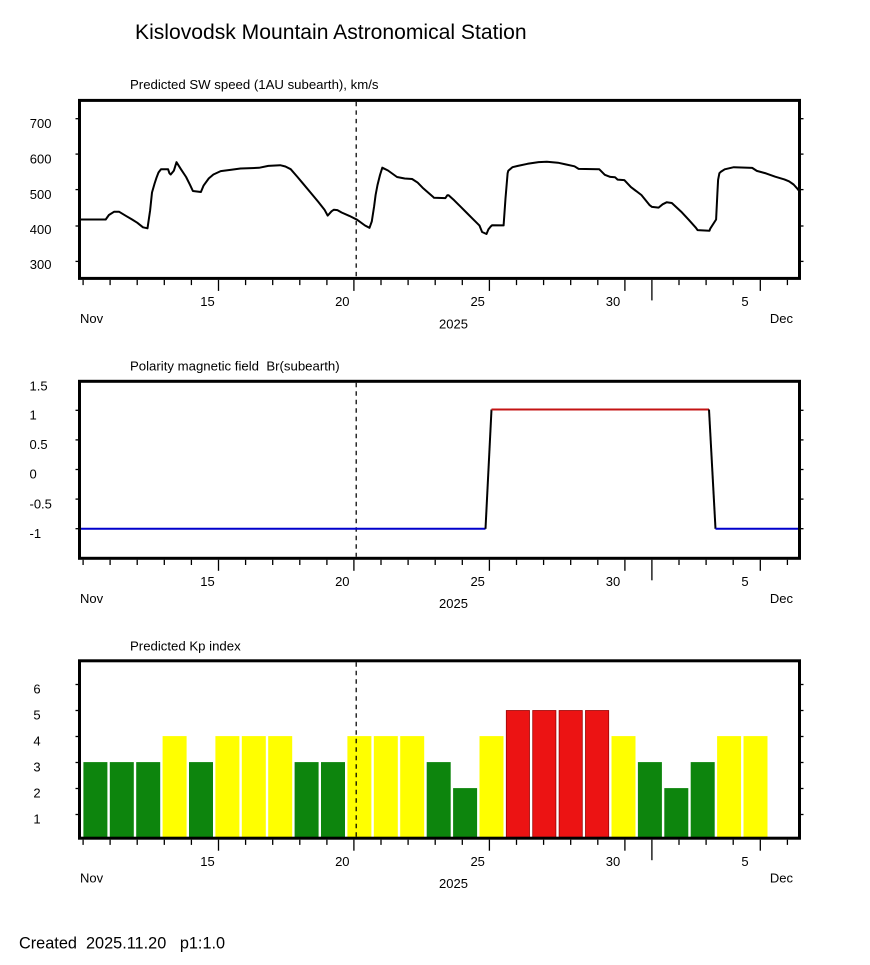 This screenshot has width=870, height=965. I want to click on svg-text: Predicted Kp index, so click(185, 646).